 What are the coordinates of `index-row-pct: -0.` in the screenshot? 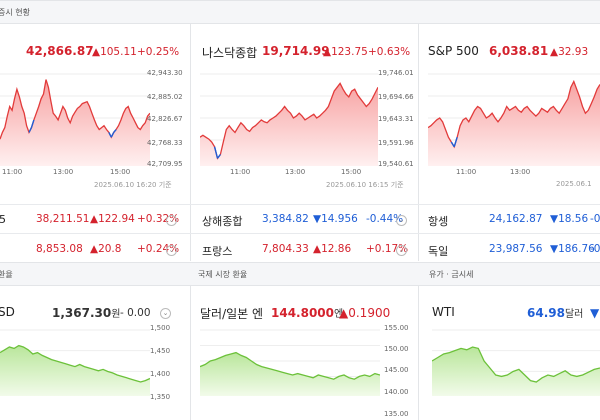 It's located at (595, 249).